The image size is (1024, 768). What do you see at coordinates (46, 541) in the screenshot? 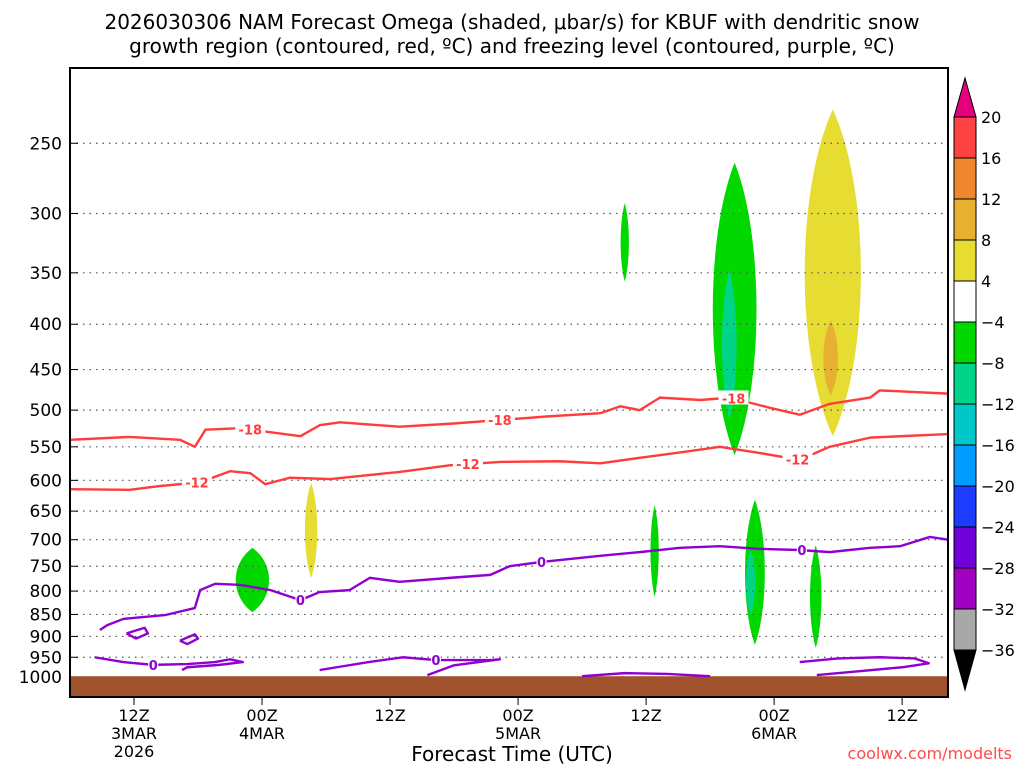
I see `y-tick-label: 700` at bounding box center [46, 541].